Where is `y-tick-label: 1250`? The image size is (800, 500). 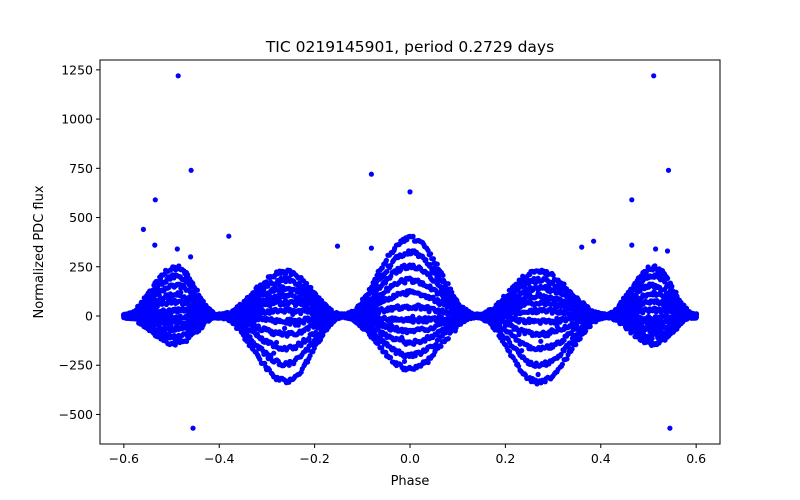 y-tick-label: 1250 is located at coordinates (77, 69).